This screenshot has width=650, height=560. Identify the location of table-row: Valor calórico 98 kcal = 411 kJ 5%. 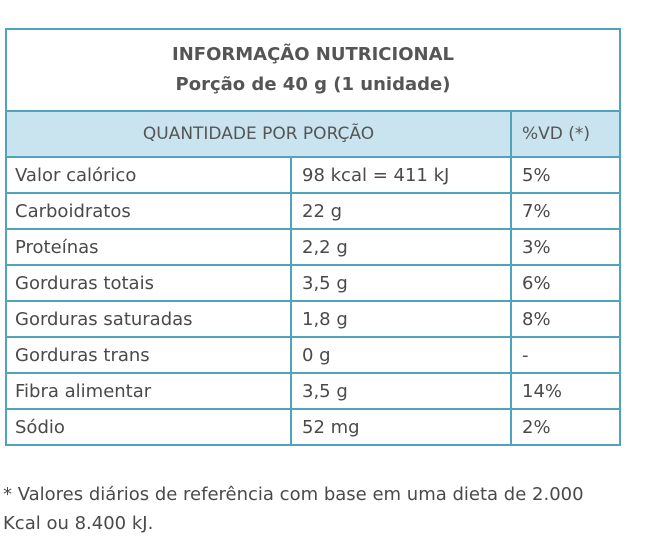
(313, 175).